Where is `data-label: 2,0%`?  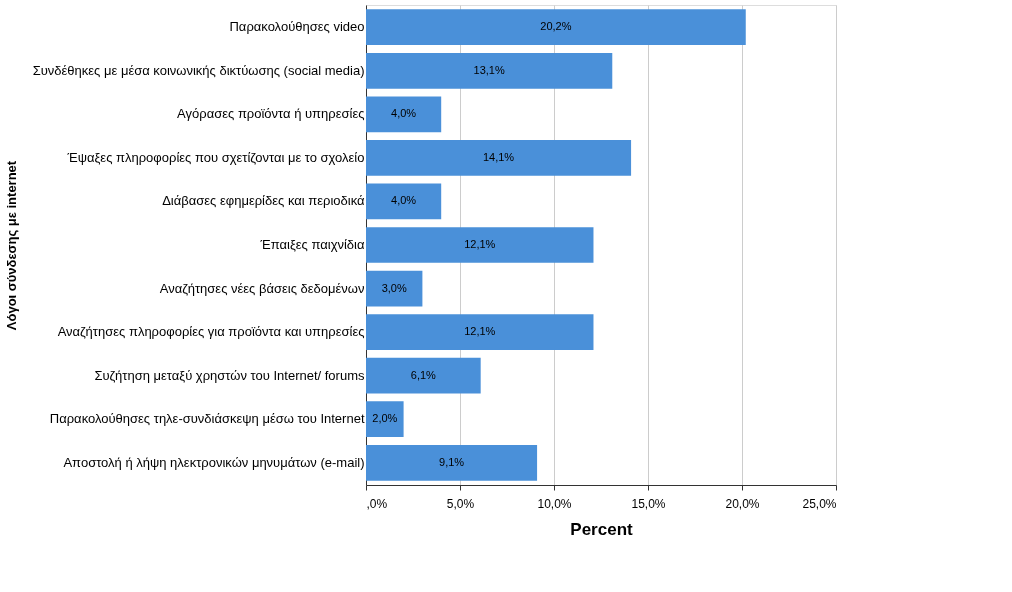
data-label: 2,0% is located at coordinates (385, 418).